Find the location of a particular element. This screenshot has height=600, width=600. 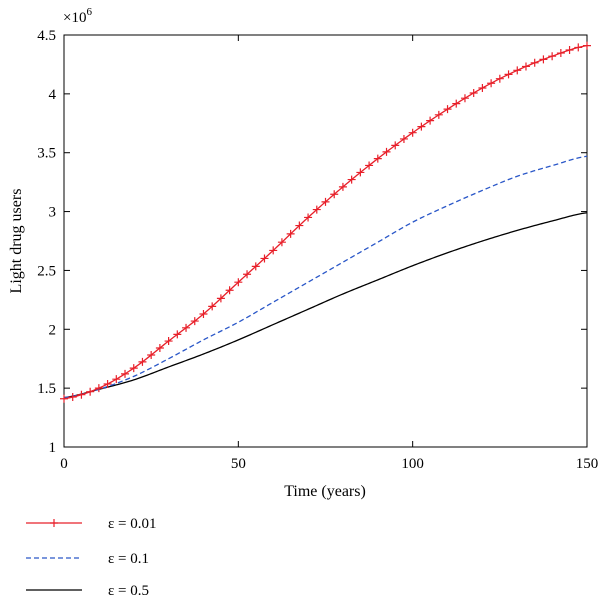

legend-label: ε = 0.5 is located at coordinates (128, 591).